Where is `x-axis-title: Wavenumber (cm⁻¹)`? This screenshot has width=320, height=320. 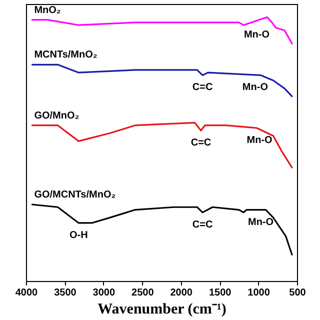 x-axis-title: Wavenumber (cm⁻¹) is located at coordinates (162, 310).